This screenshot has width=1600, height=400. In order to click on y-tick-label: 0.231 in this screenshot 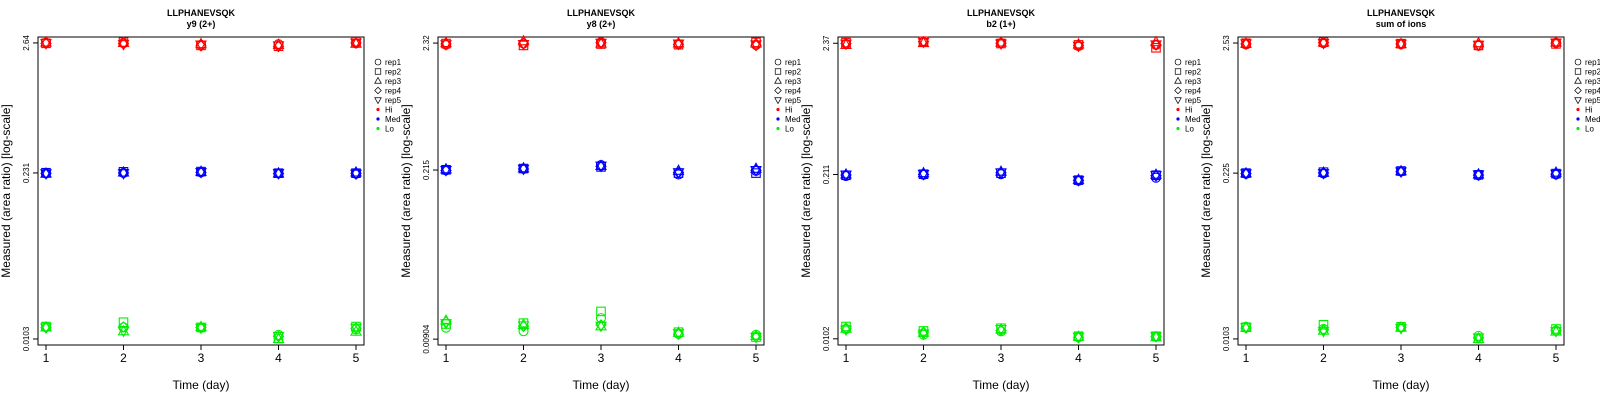, I will do `click(26, 172)`.